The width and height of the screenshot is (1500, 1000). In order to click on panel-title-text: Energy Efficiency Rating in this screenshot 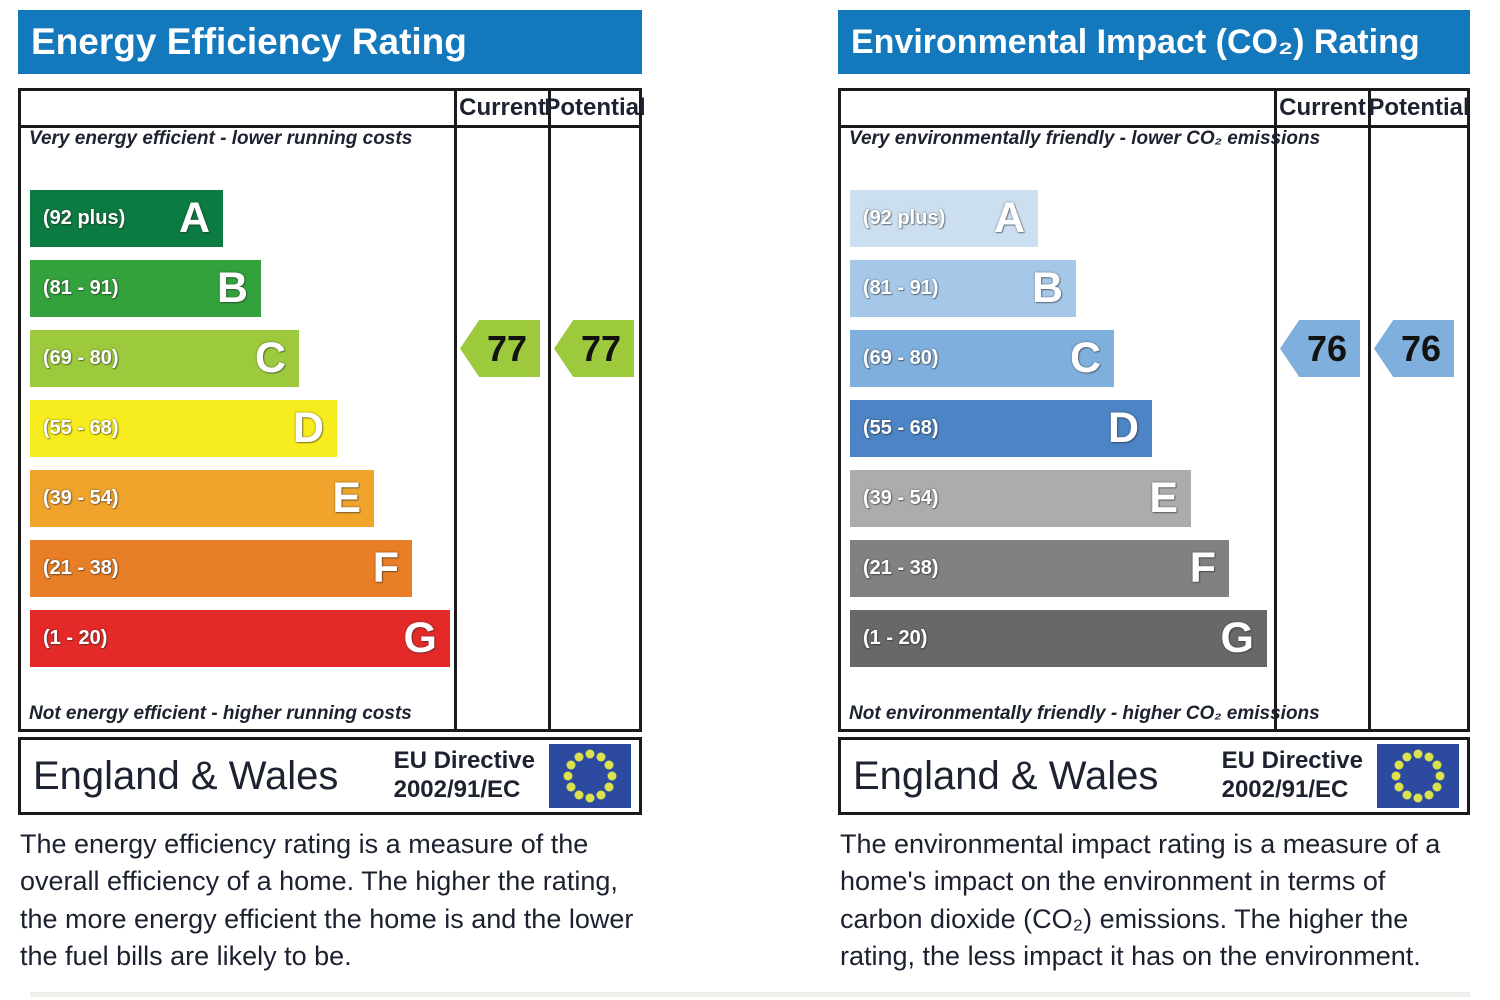, I will do `click(249, 41)`.